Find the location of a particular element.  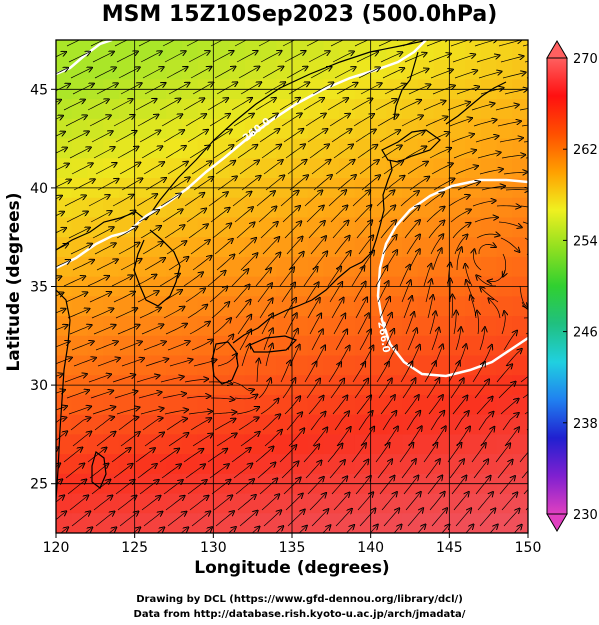

y-tick-label: 25 is located at coordinates (39, 485).